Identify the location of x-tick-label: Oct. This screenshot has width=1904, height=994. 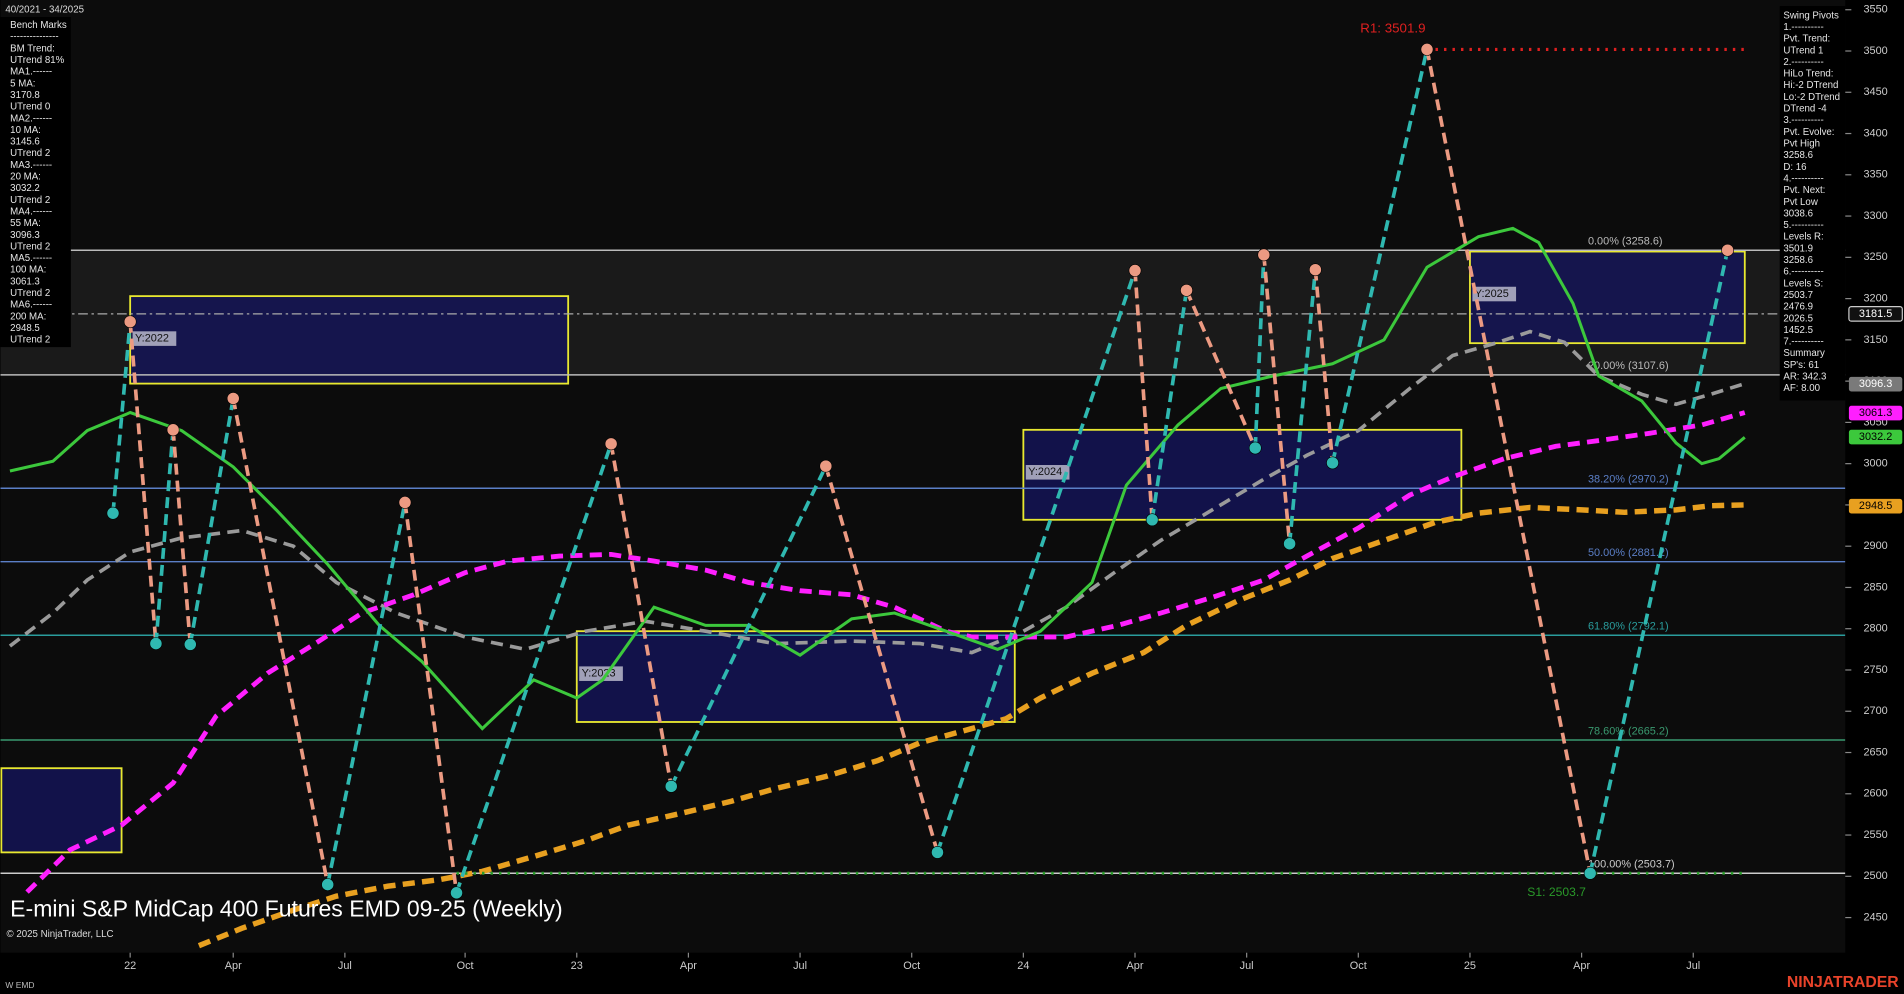
(465, 966).